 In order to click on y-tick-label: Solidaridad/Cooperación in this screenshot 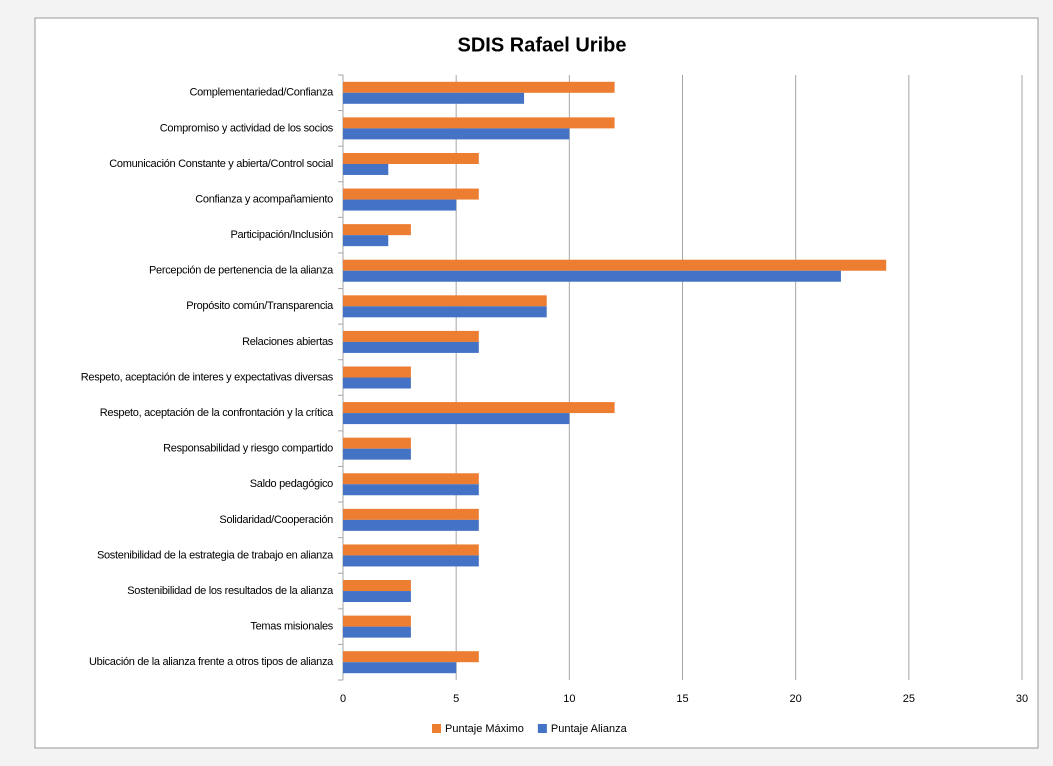, I will do `click(276, 520)`.